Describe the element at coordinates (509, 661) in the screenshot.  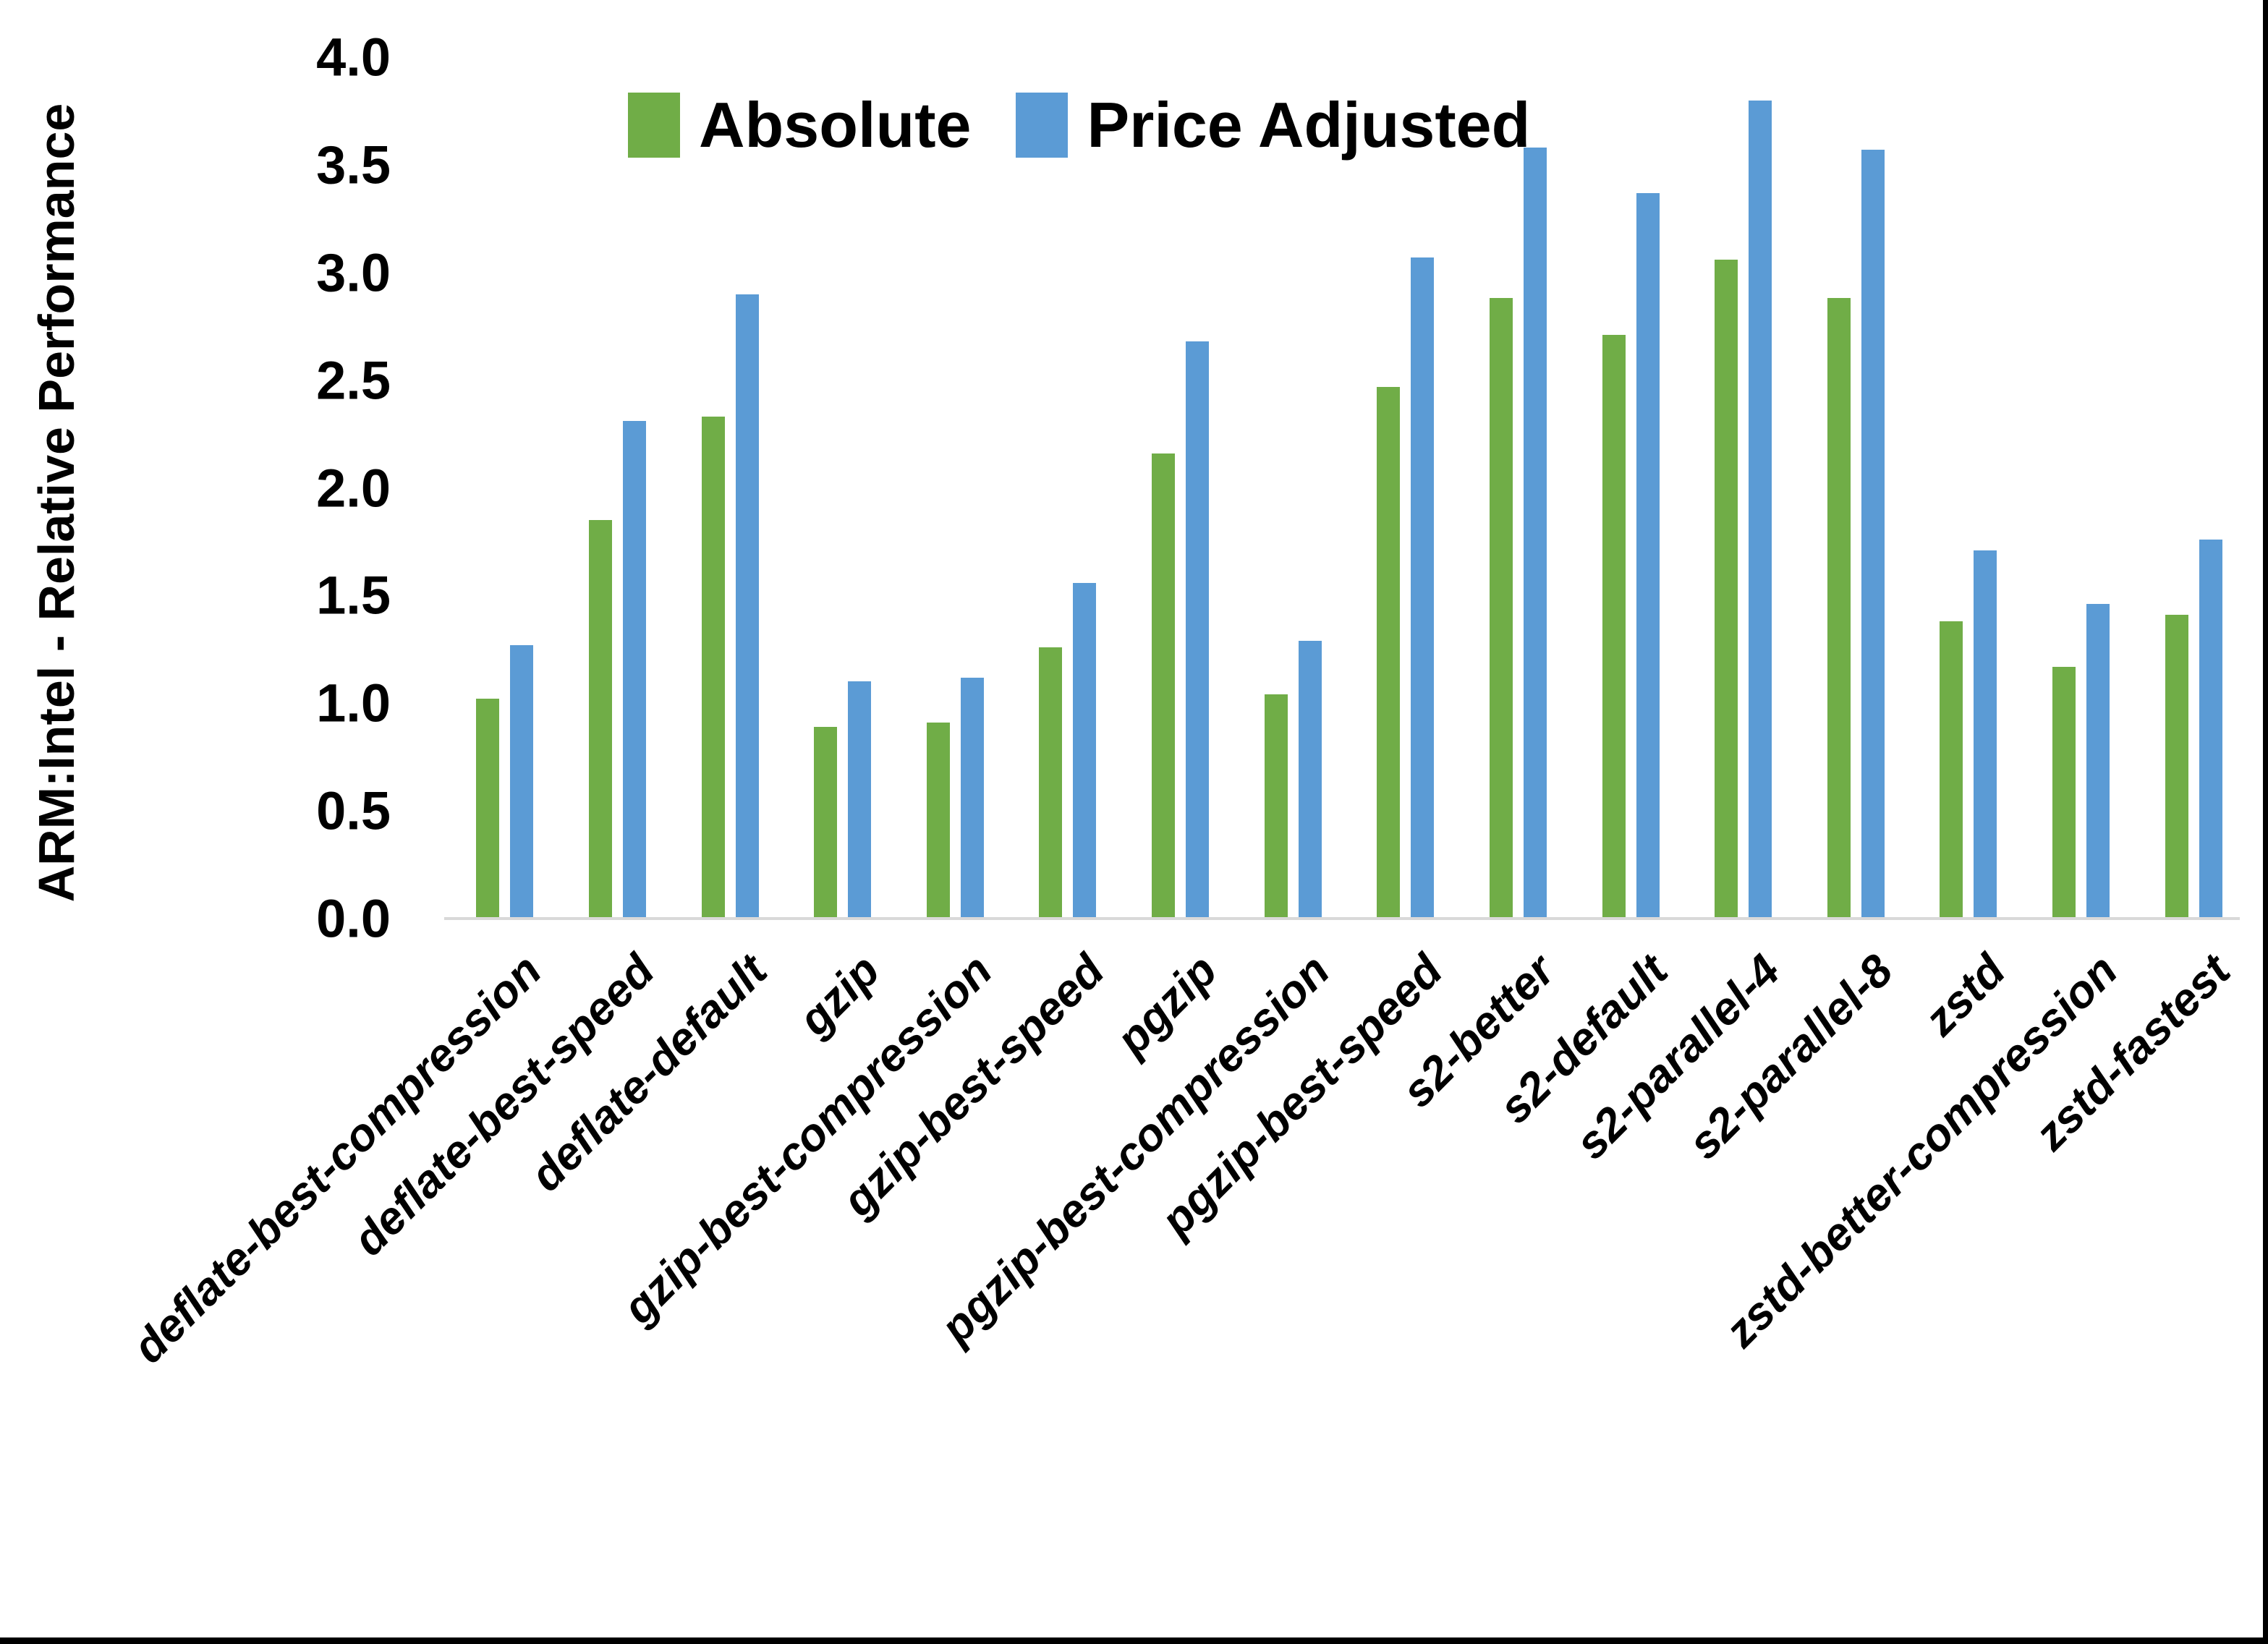
I see `bar-group-deflate-best-speed: deflate-best-speed` at that location.